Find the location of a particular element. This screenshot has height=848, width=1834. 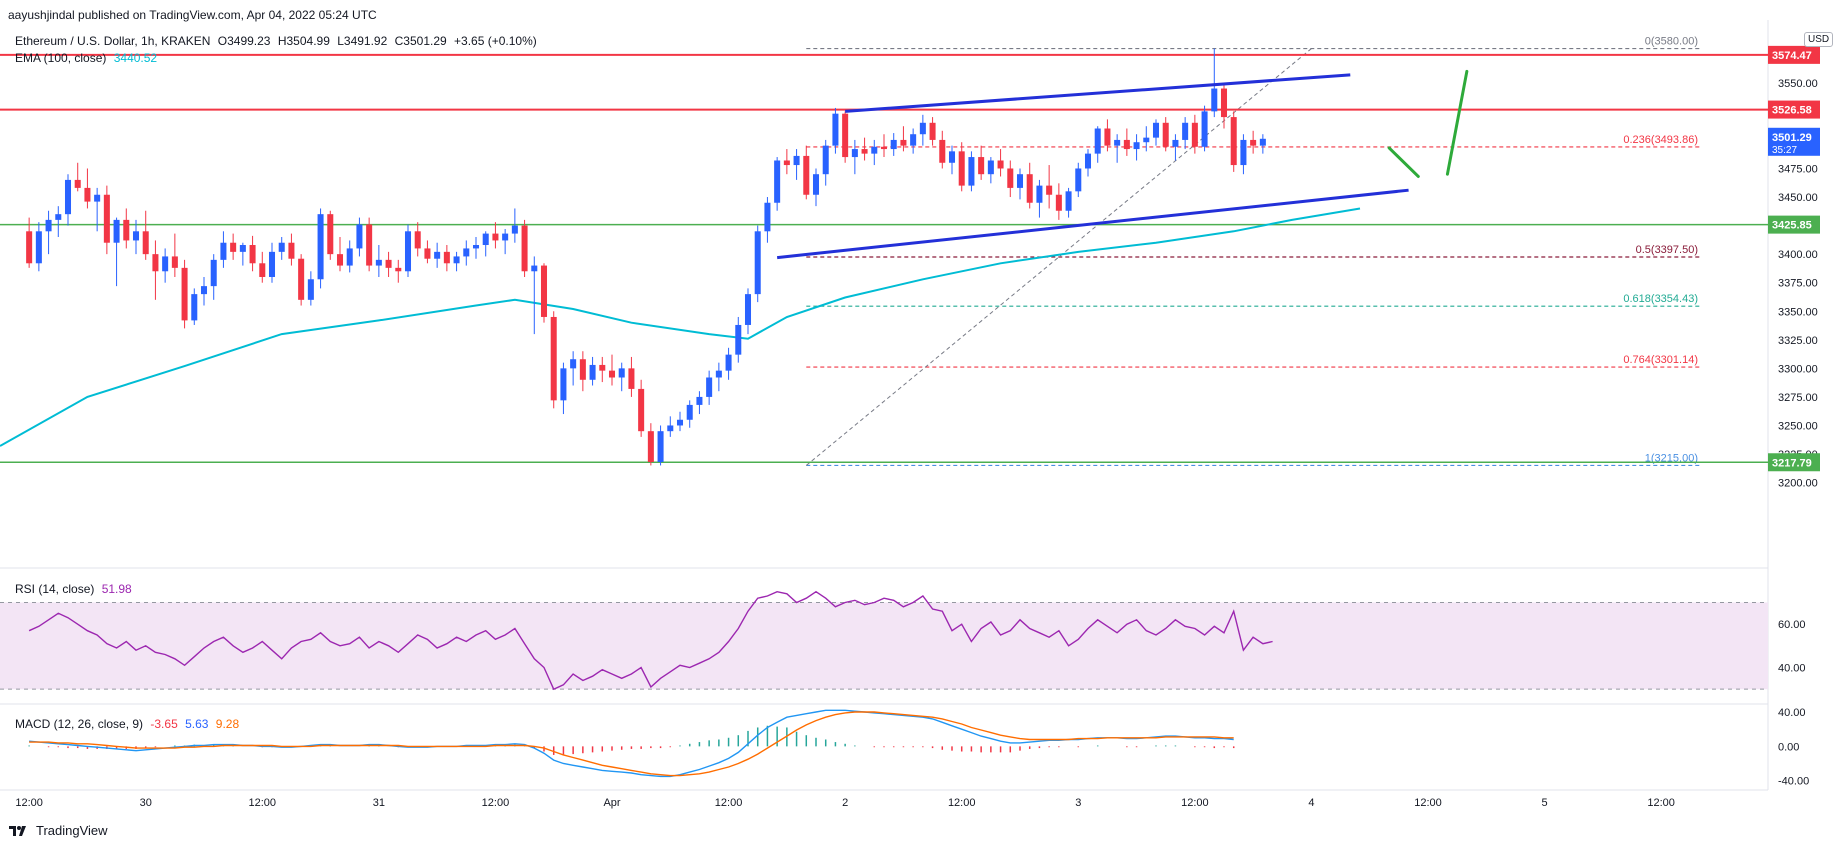

price-tick-label: 3250.00 is located at coordinates (1798, 426).